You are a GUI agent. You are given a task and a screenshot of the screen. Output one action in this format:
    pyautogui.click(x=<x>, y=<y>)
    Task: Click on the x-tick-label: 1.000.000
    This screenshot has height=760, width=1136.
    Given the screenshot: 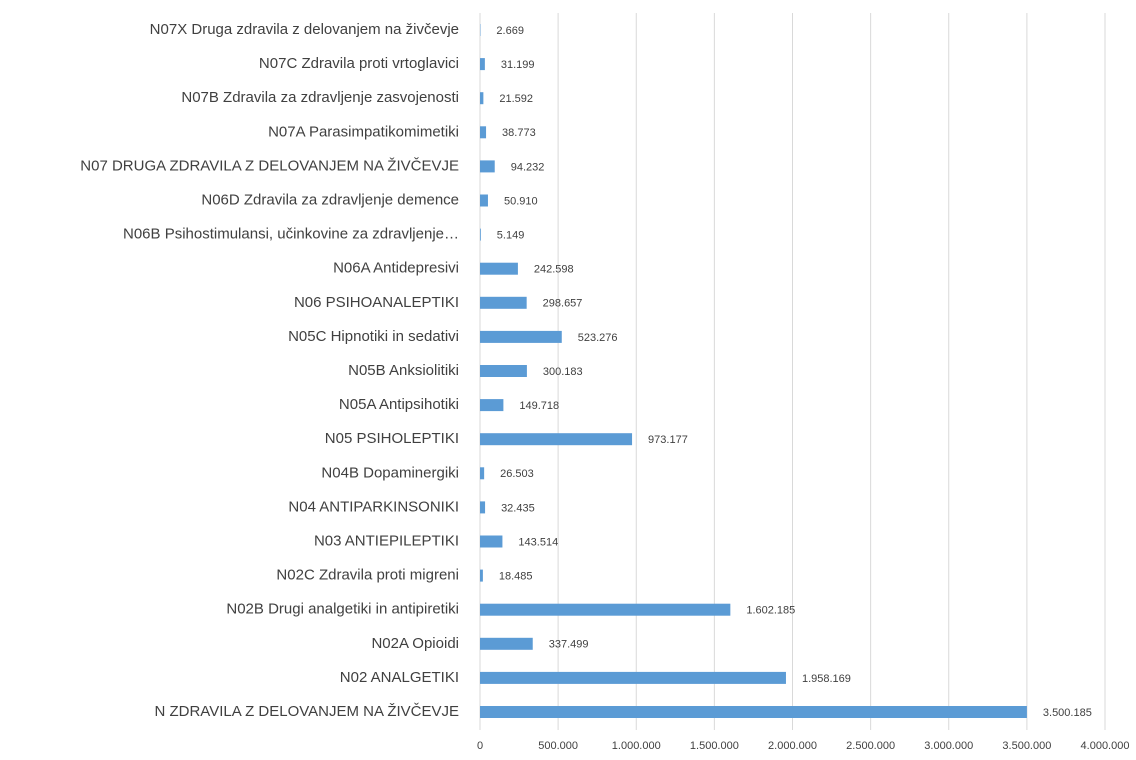 What is the action you would take?
    pyautogui.click(x=636, y=746)
    